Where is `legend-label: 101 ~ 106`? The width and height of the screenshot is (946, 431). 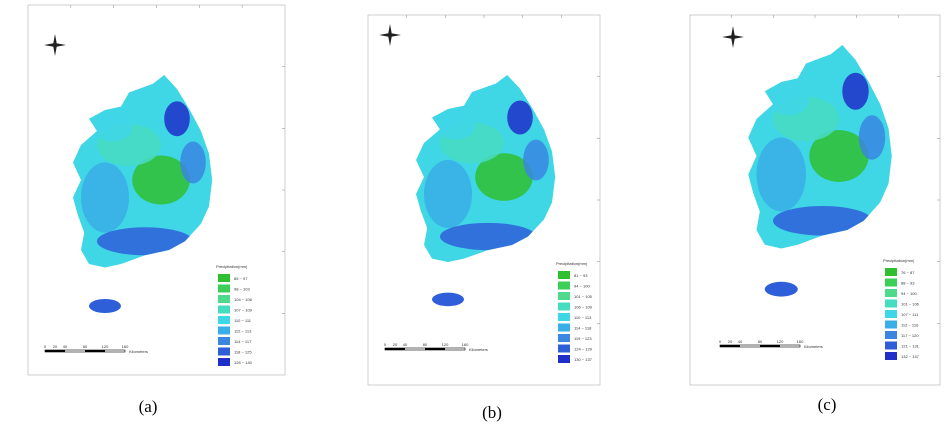
legend-label: 101 ~ 106 is located at coordinates (910, 304).